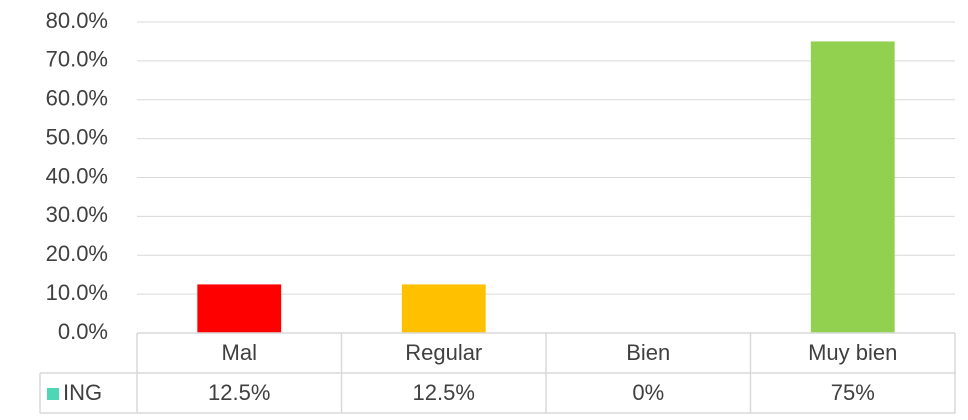  What do you see at coordinates (77, 253) in the screenshot?
I see `y-tick-label: 20.0%` at bounding box center [77, 253].